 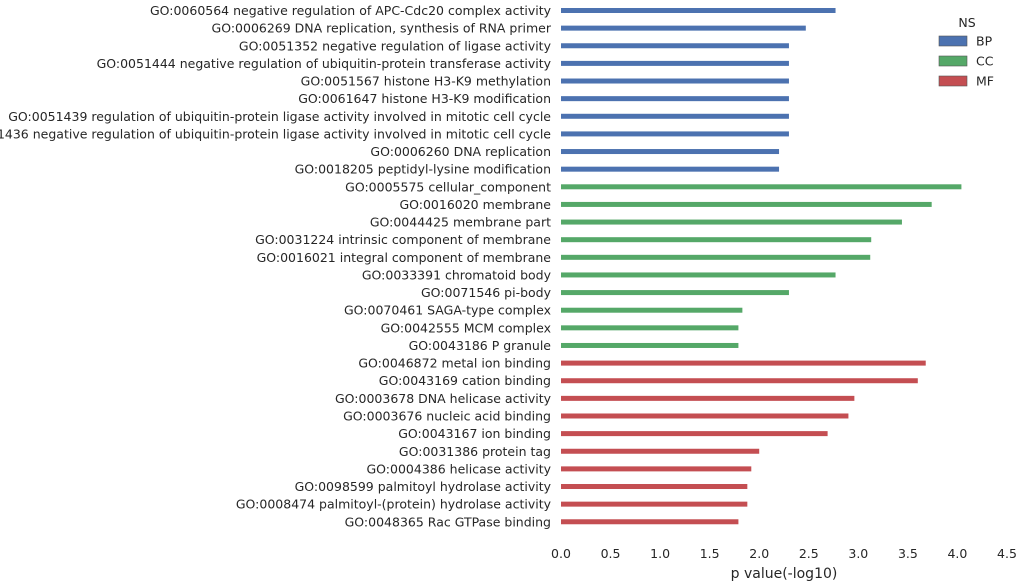 What do you see at coordinates (759, 553) in the screenshot?
I see `x-tick-label: 2.0` at bounding box center [759, 553].